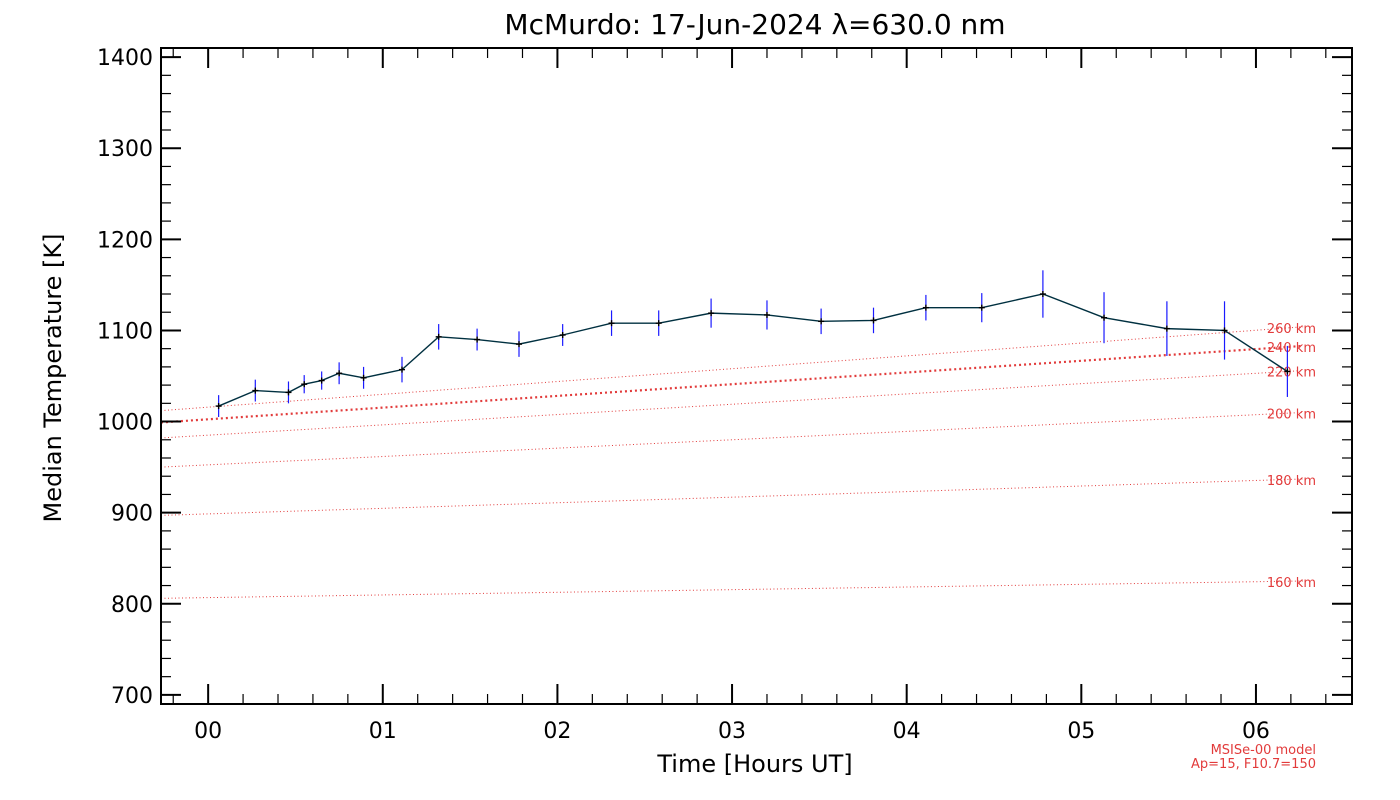 The image size is (1400, 800). I want to click on model-curve-label-4: 180 km, so click(1291, 481).